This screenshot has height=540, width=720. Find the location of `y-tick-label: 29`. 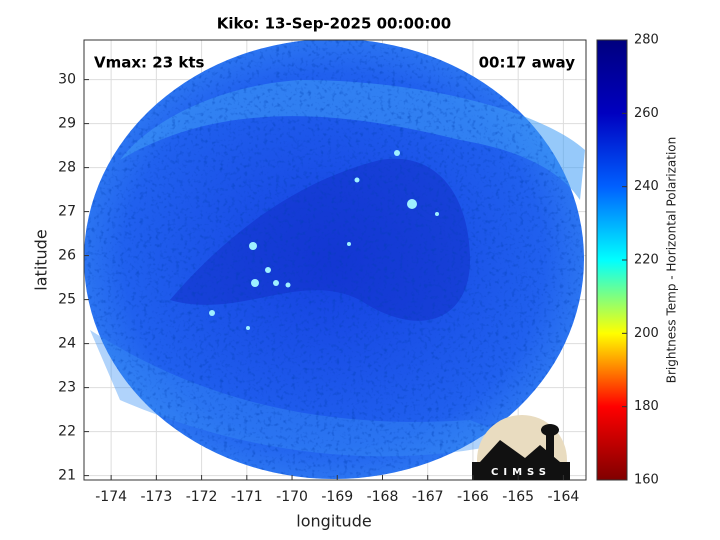

y-tick-label: 29 is located at coordinates (67, 124).